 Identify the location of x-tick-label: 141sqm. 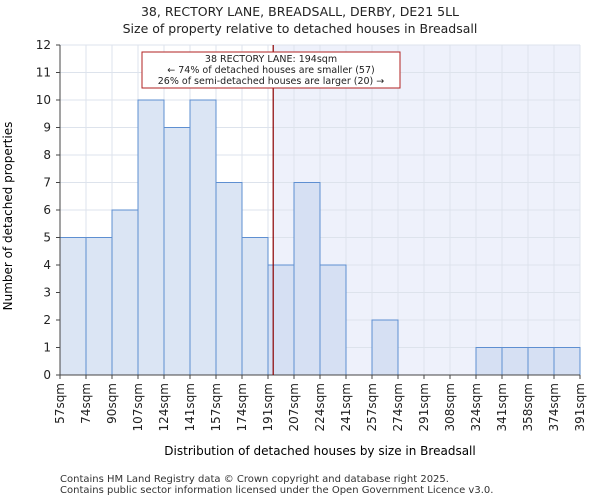
(190, 407).